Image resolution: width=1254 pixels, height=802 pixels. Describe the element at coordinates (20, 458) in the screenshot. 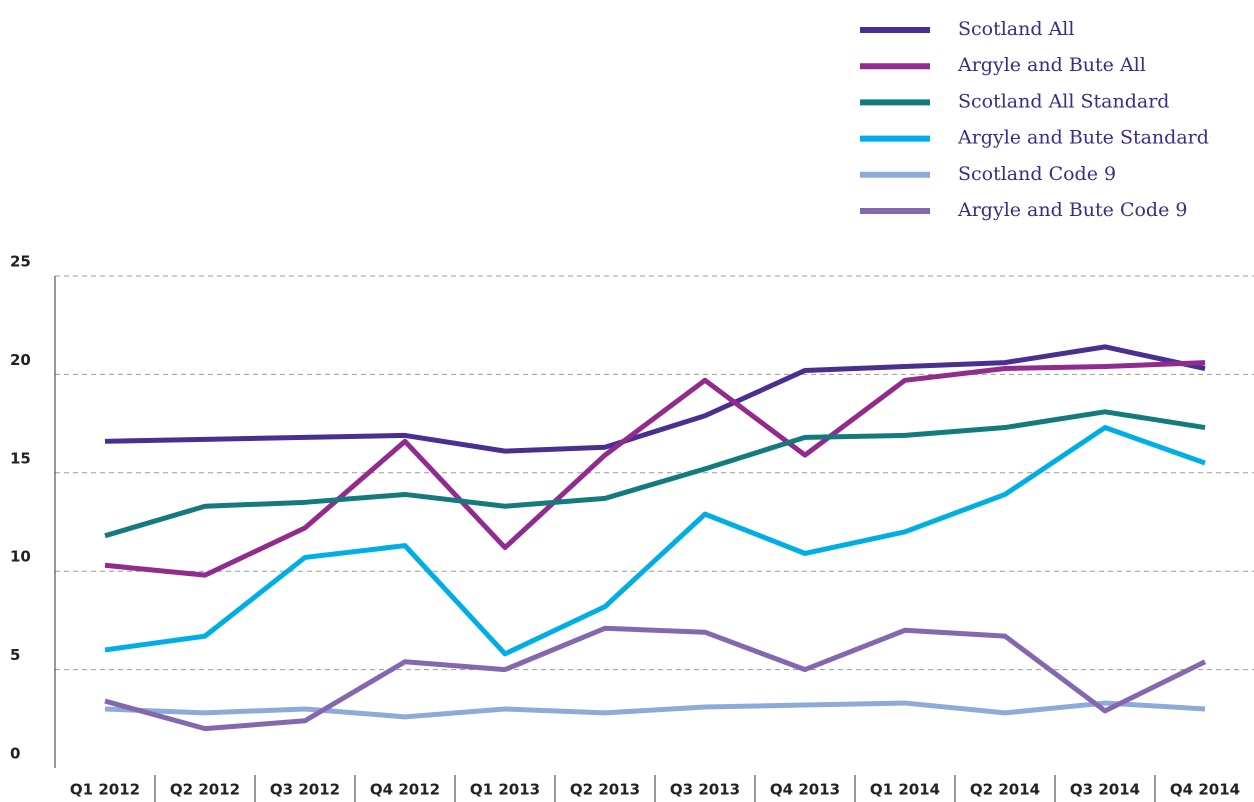

I see `y-tick-label: 15` at that location.